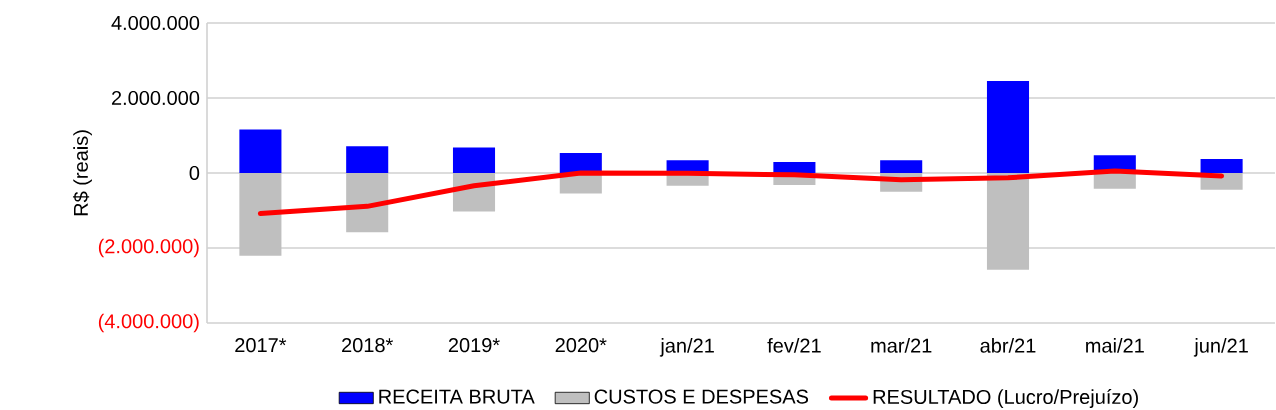  What do you see at coordinates (1220, 347) in the screenshot?
I see `x-tick-label: jun/21` at bounding box center [1220, 347].